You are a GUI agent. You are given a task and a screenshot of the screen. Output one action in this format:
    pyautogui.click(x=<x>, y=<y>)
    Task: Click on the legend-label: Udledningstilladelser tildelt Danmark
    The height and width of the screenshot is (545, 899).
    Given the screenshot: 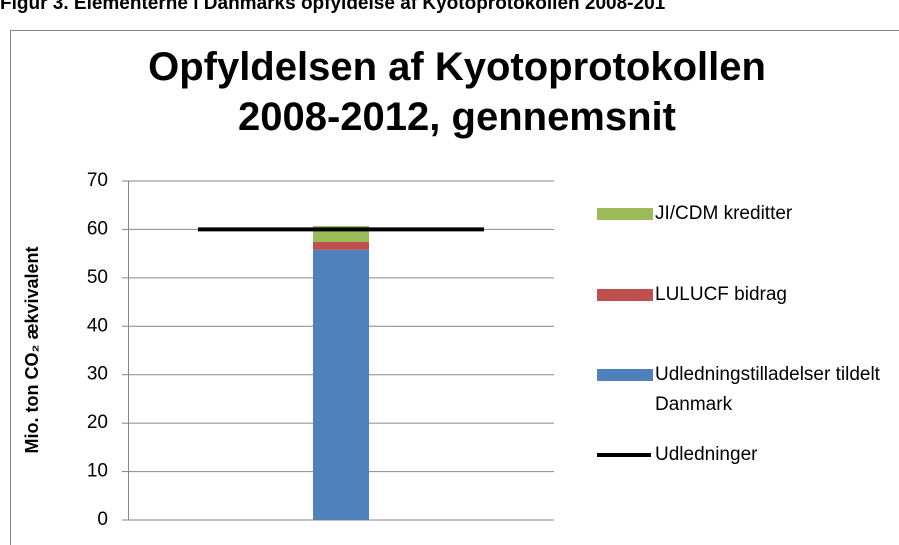 What is the action you would take?
    pyautogui.click(x=767, y=389)
    